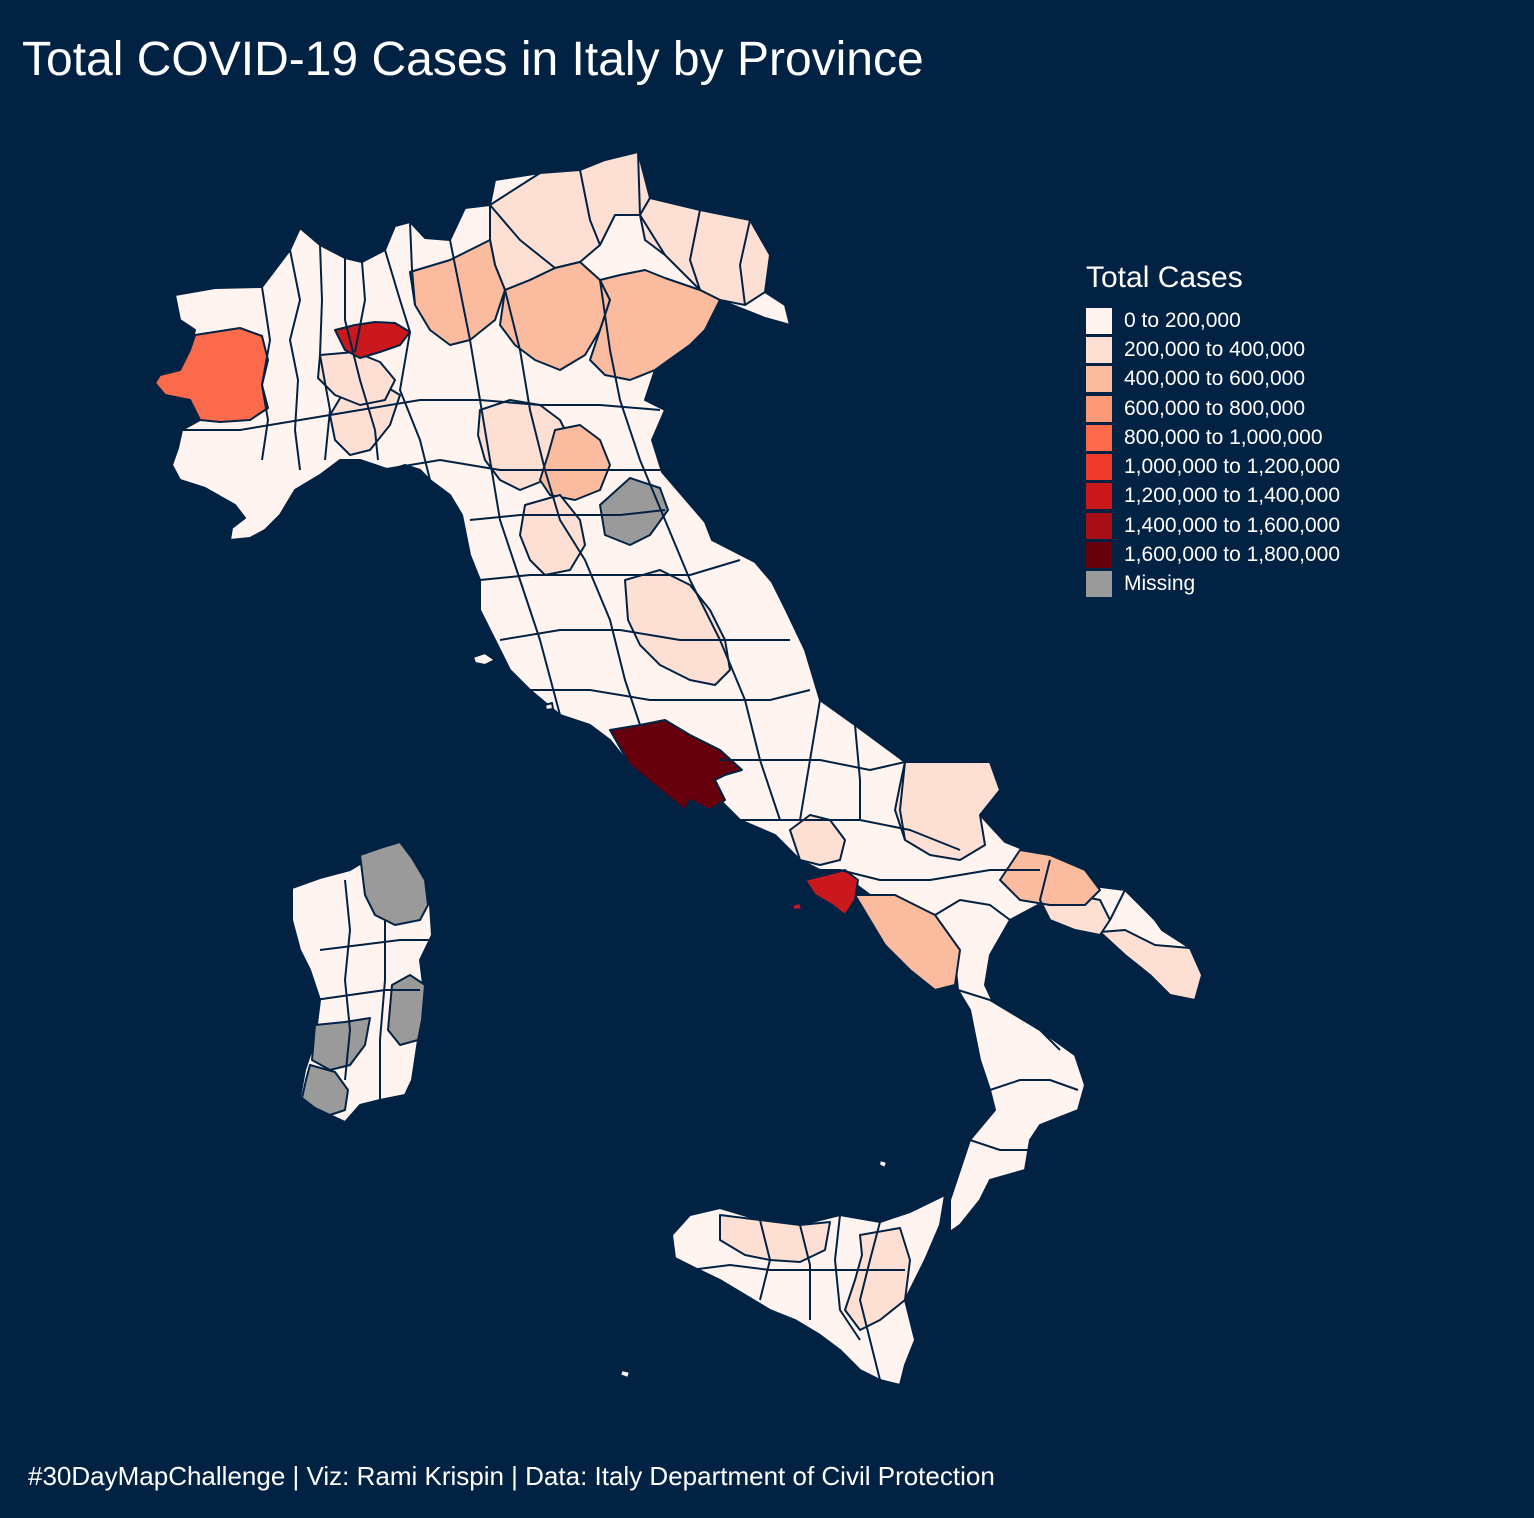 Image resolution: width=1534 pixels, height=1518 pixels. I want to click on legend-label: 1,000,000 to 1,200,000, so click(1232, 467).